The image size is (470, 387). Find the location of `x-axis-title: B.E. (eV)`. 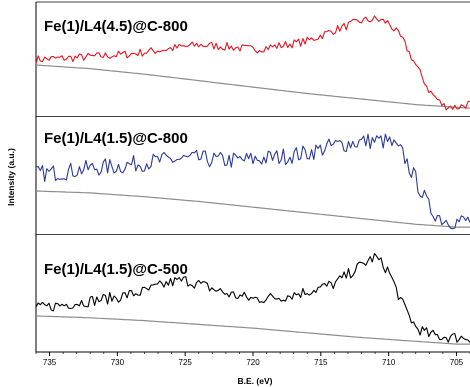

x-axis-title: B.E. (eV) is located at coordinates (255, 381).